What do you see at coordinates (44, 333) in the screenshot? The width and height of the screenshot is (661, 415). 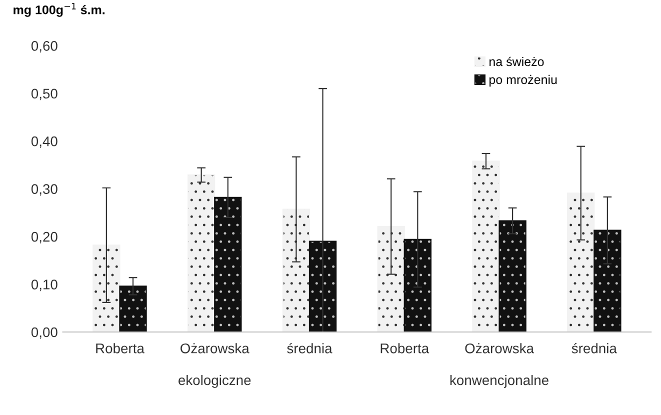 I see `y-tick-label: 0,00` at bounding box center [44, 333].